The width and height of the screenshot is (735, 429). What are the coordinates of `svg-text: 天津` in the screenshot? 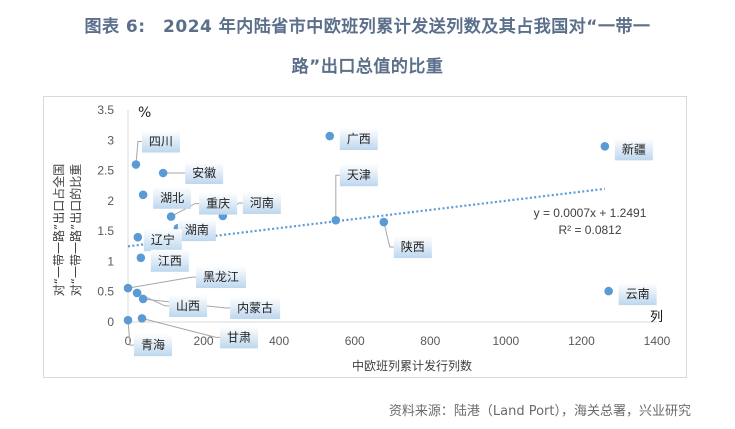 It's located at (359, 175).